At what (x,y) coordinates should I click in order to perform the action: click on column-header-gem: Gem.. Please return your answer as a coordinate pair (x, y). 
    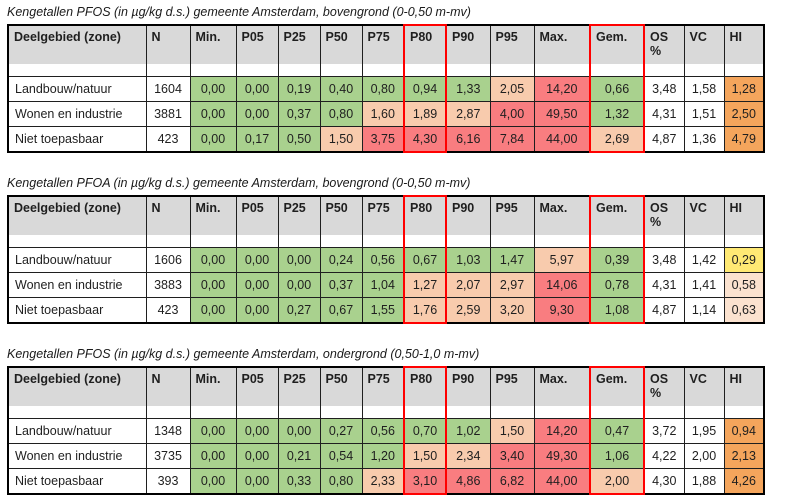
    Looking at the image, I should click on (617, 215).